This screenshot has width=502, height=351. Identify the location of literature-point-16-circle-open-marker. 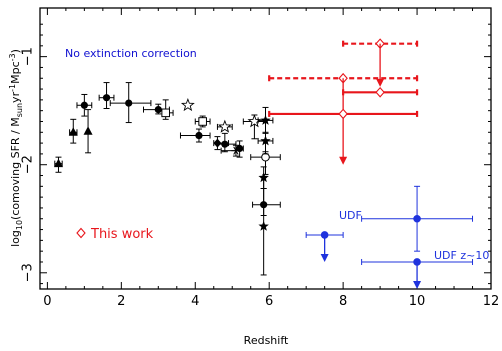
(265, 157).